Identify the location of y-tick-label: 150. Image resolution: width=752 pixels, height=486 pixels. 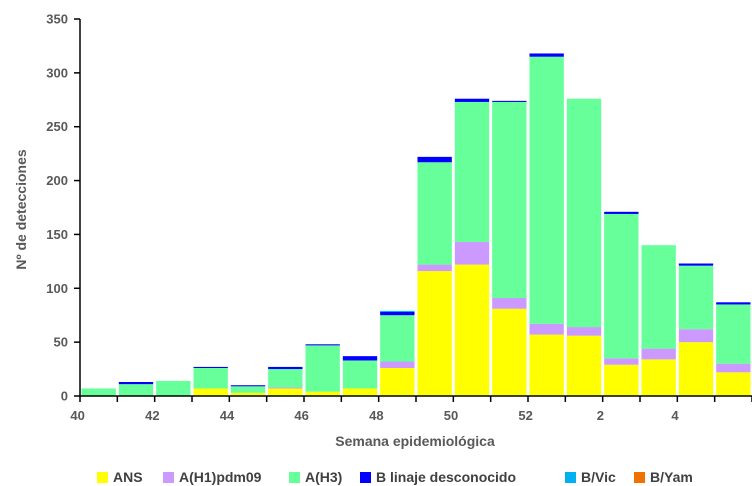
(57, 234).